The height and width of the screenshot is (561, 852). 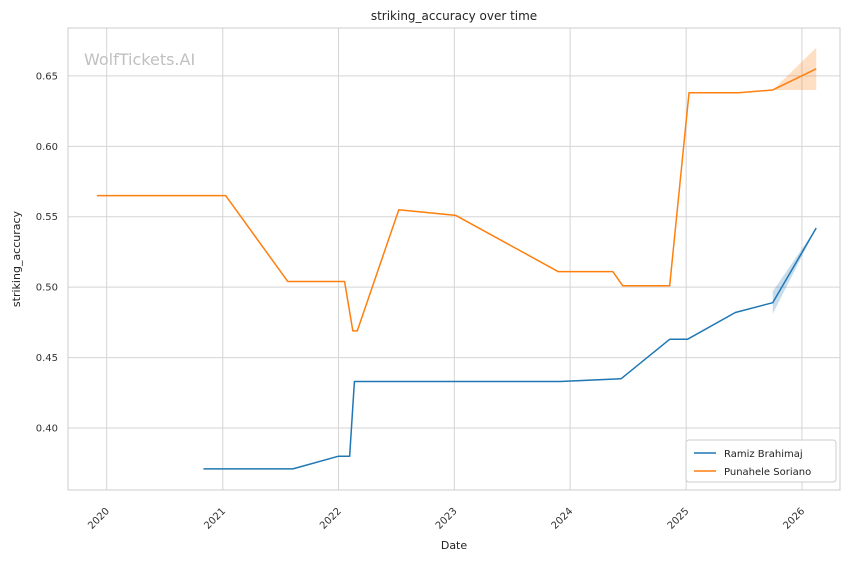 I want to click on y-axis-label: striking_accuracy, so click(x=16, y=258).